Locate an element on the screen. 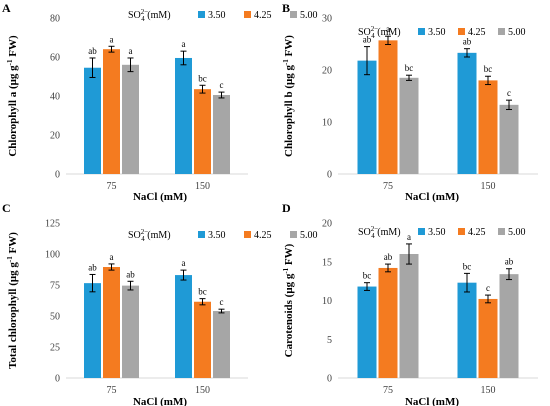 This screenshot has width=550, height=406. y-axis-label: Carotenoids (μg g-1 FW) is located at coordinates (288, 300).